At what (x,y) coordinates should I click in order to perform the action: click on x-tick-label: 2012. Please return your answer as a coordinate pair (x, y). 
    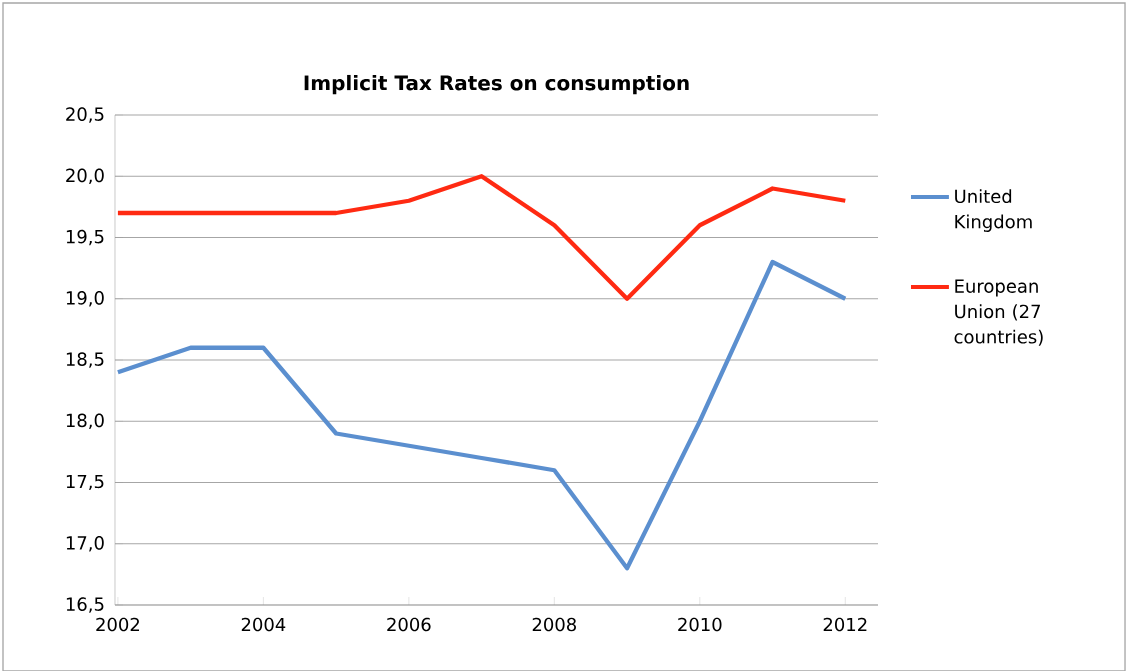
    Looking at the image, I should click on (845, 624).